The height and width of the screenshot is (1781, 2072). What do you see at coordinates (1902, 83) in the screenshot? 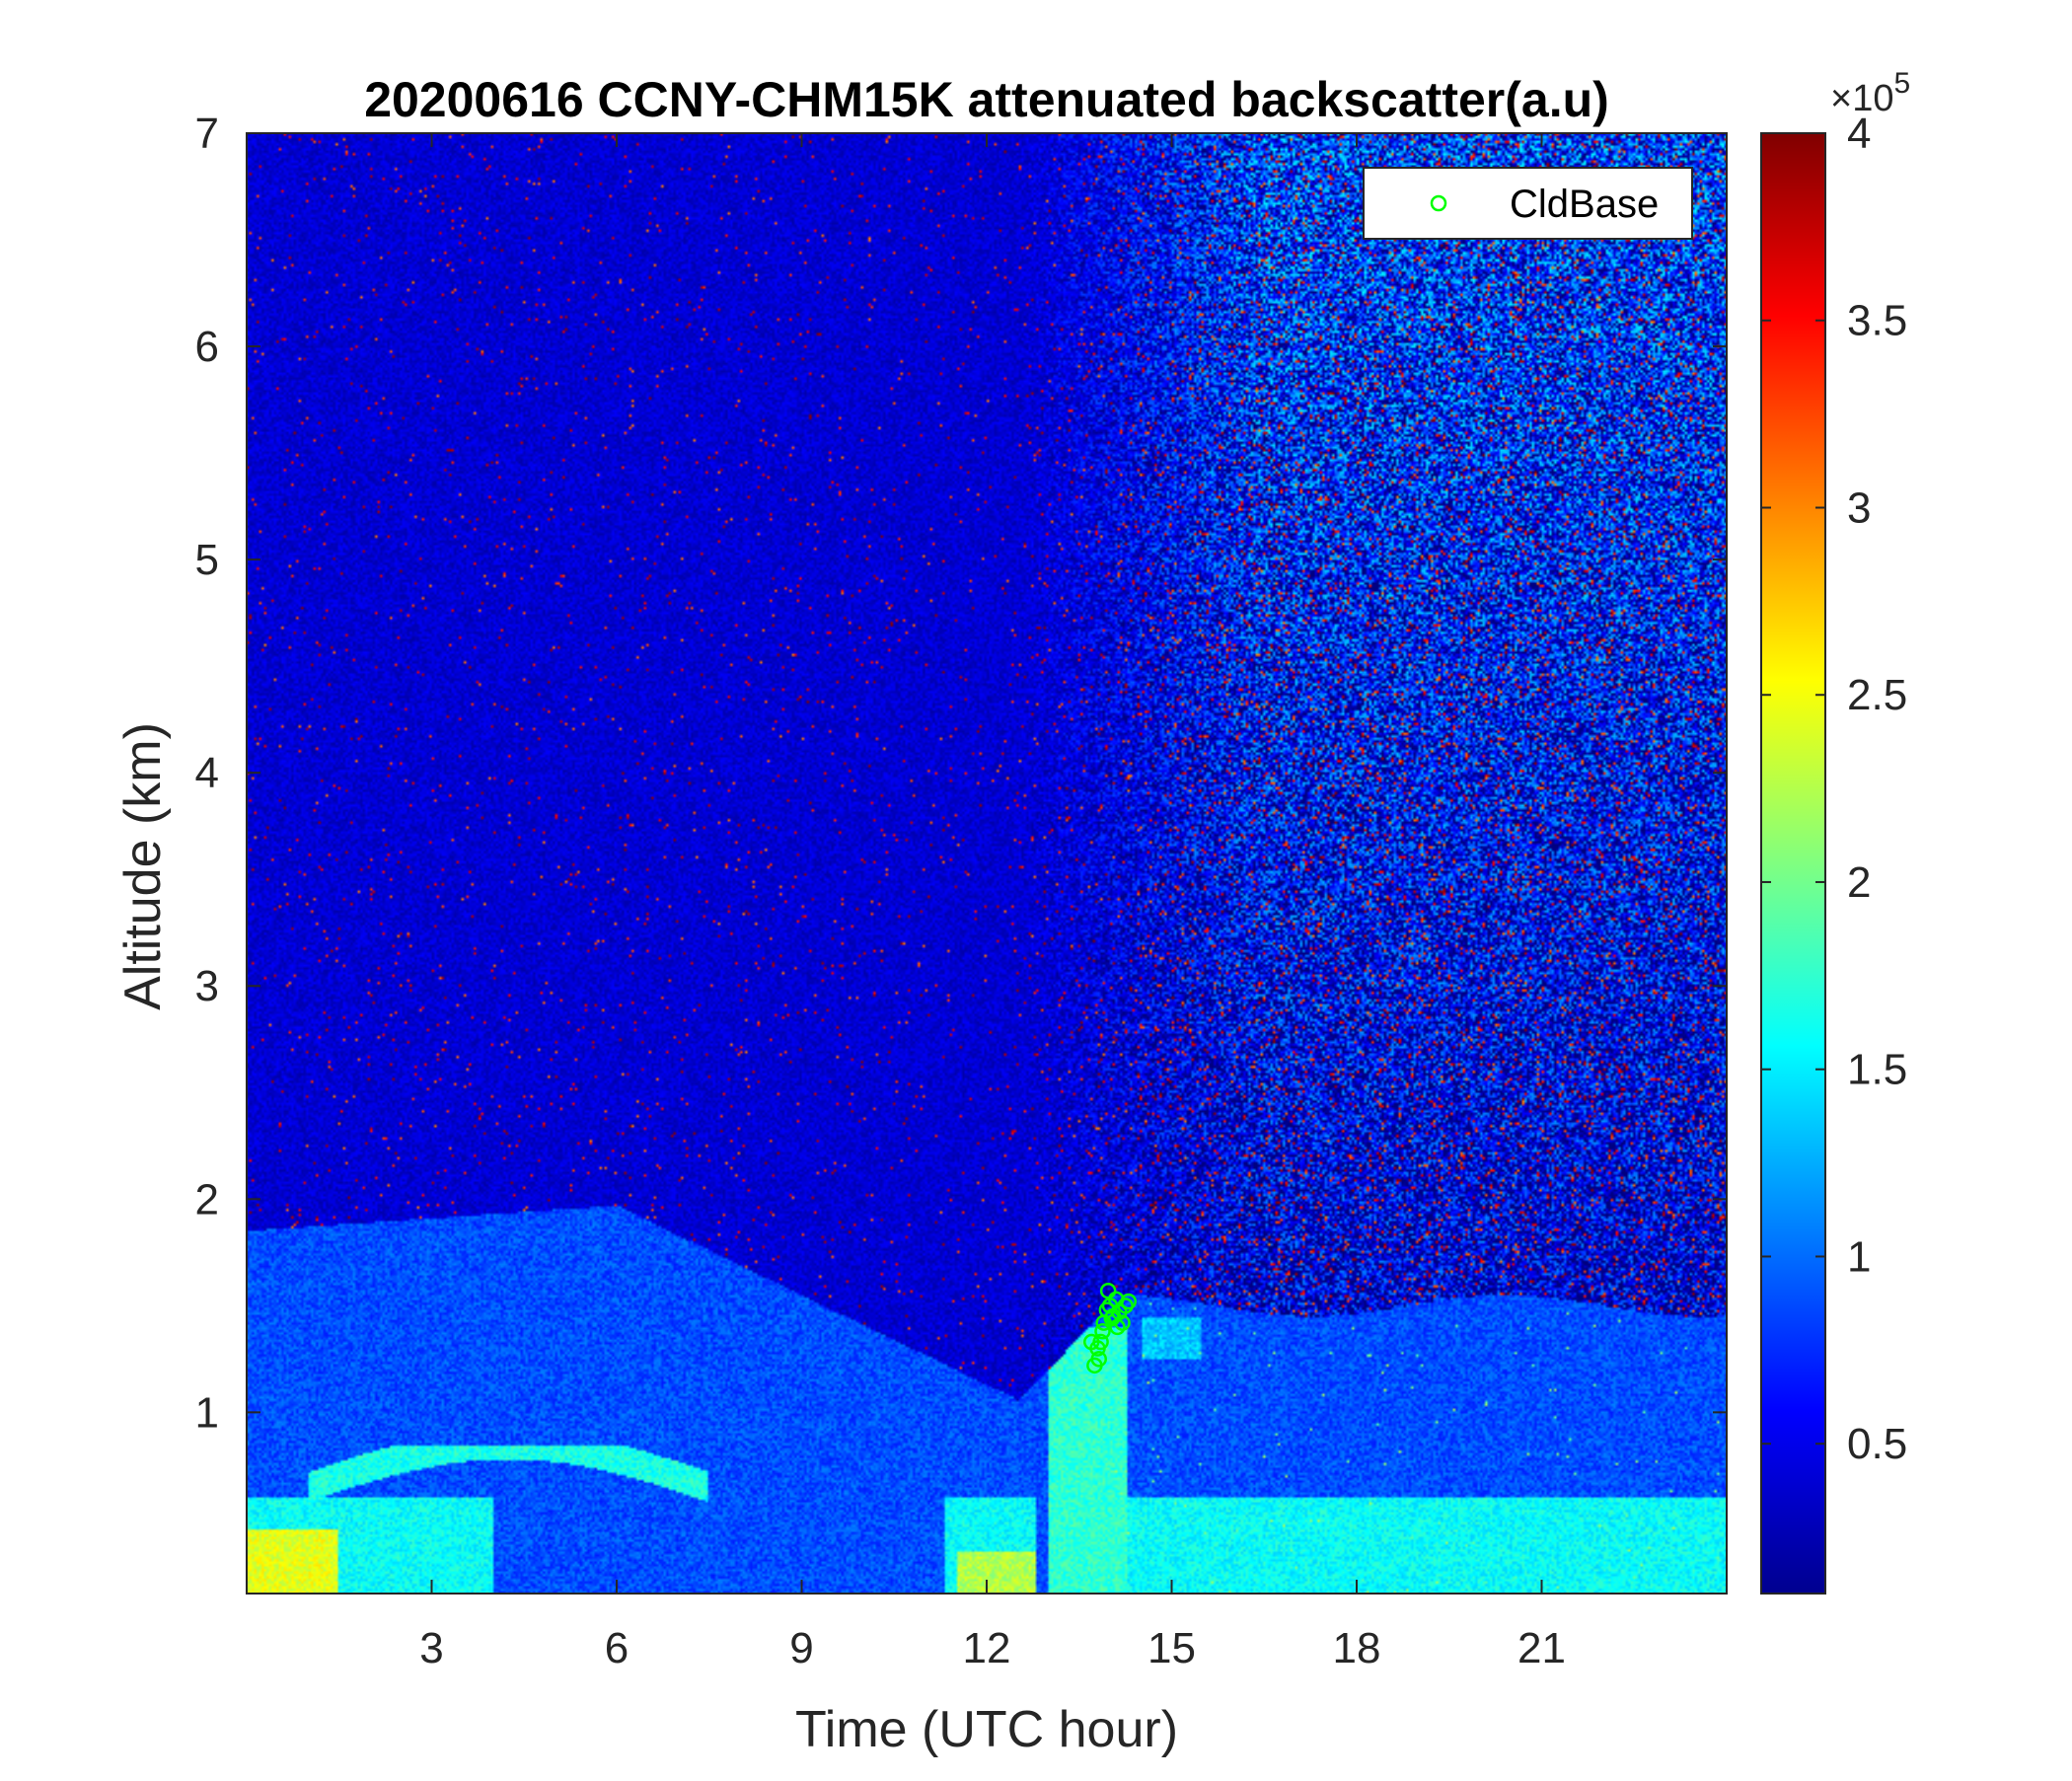
I see `colorbar-exponent: 5` at bounding box center [1902, 83].